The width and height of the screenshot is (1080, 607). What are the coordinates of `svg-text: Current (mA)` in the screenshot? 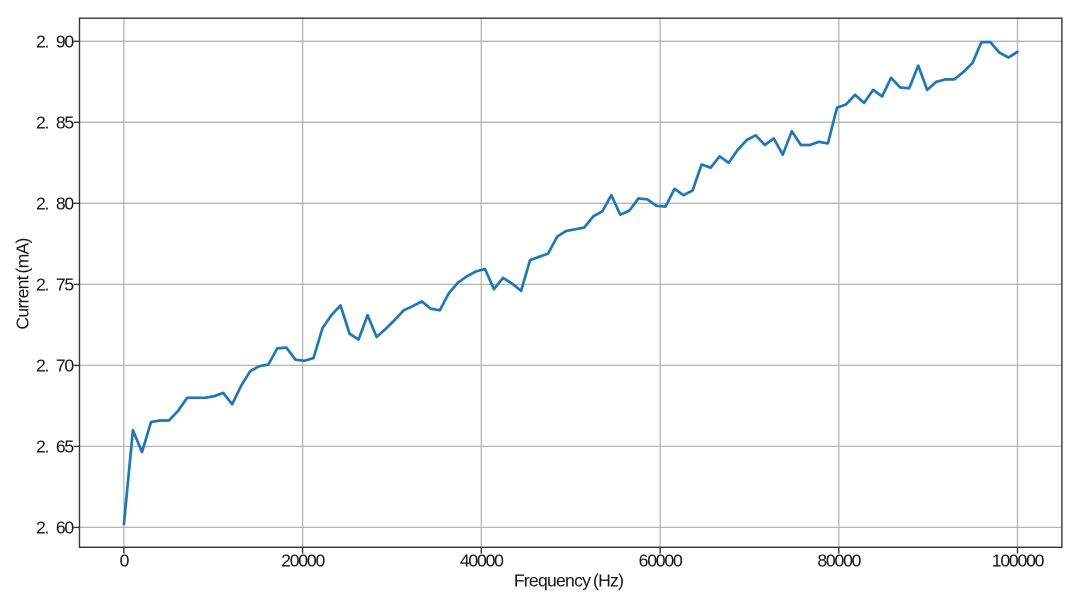 It's located at (23, 283).